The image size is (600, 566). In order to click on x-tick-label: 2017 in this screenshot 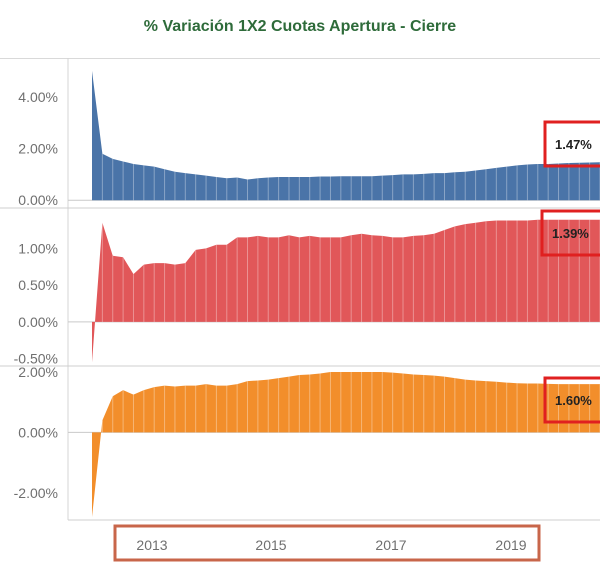, I will do `click(390, 545)`.